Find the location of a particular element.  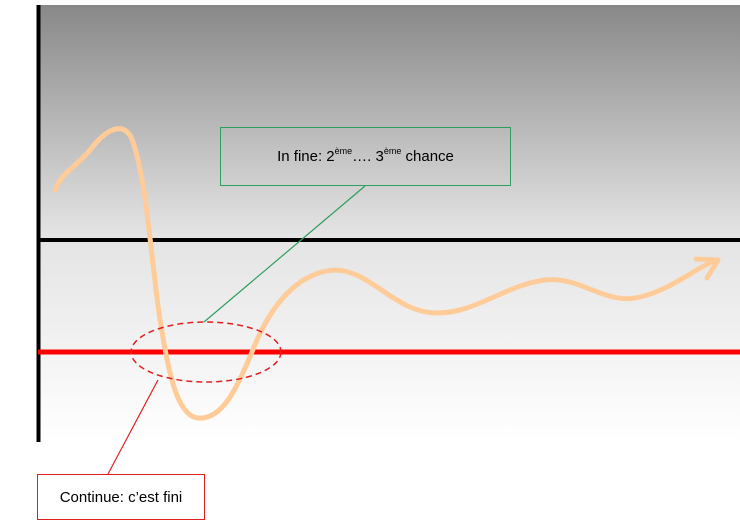

red-callout-text: Continue: c’est fini is located at coordinates (121, 497).